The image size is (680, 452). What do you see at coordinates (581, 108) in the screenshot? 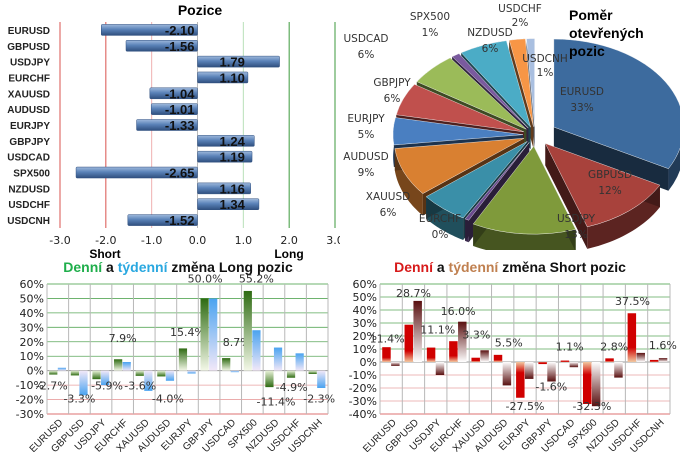
I see `pie-percent-label: 33%` at bounding box center [581, 108].